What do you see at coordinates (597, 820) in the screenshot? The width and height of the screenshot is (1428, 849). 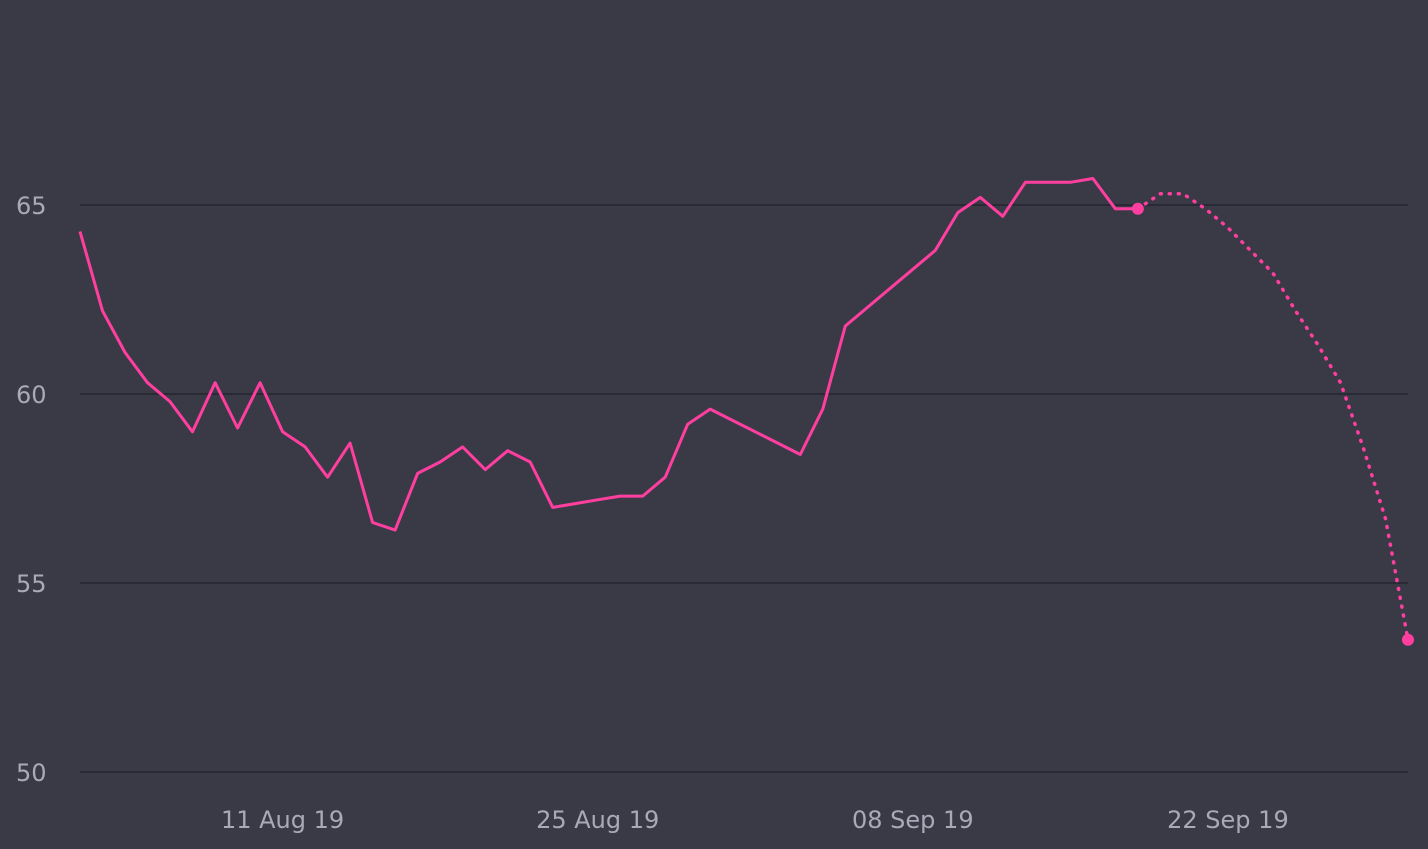 I see `x-tick-label: 25 Aug 19` at bounding box center [597, 820].